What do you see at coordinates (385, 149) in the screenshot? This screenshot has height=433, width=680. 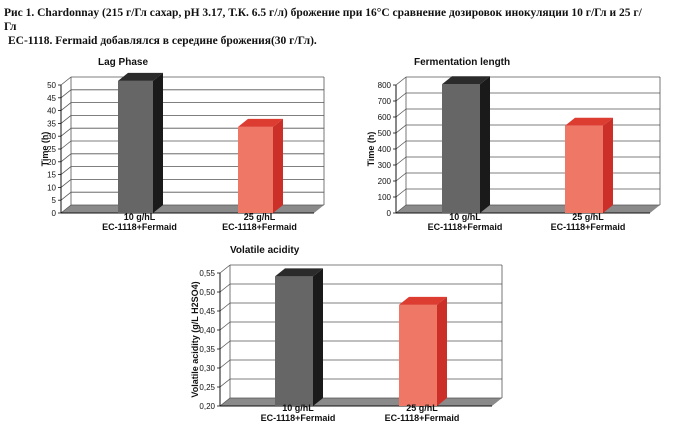 I see `y-tick-label: 400` at bounding box center [385, 149].